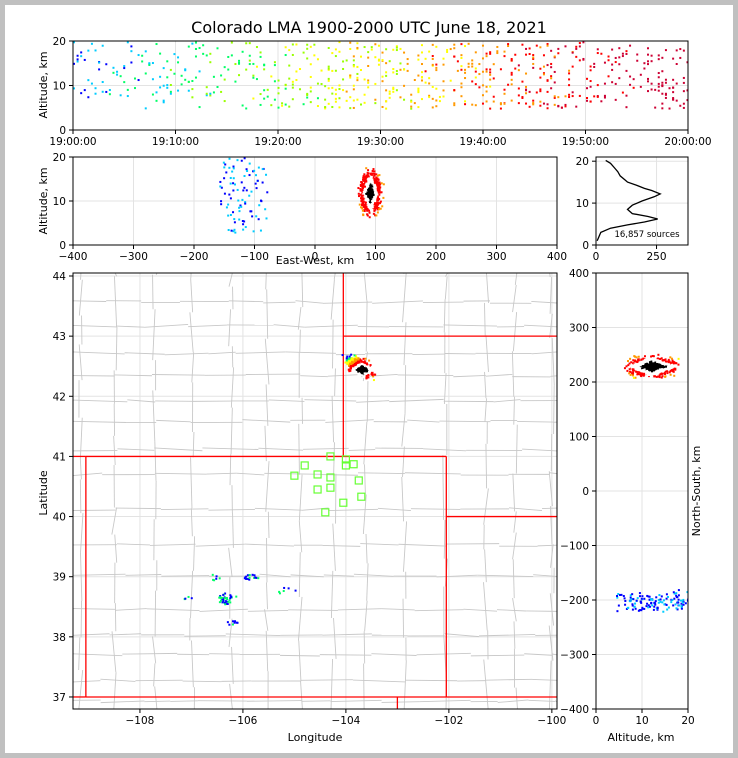 Image resolution: width=738 pixels, height=758 pixels. What do you see at coordinates (328, 484) in the screenshot?
I see `lma-stations` at bounding box center [328, 484].